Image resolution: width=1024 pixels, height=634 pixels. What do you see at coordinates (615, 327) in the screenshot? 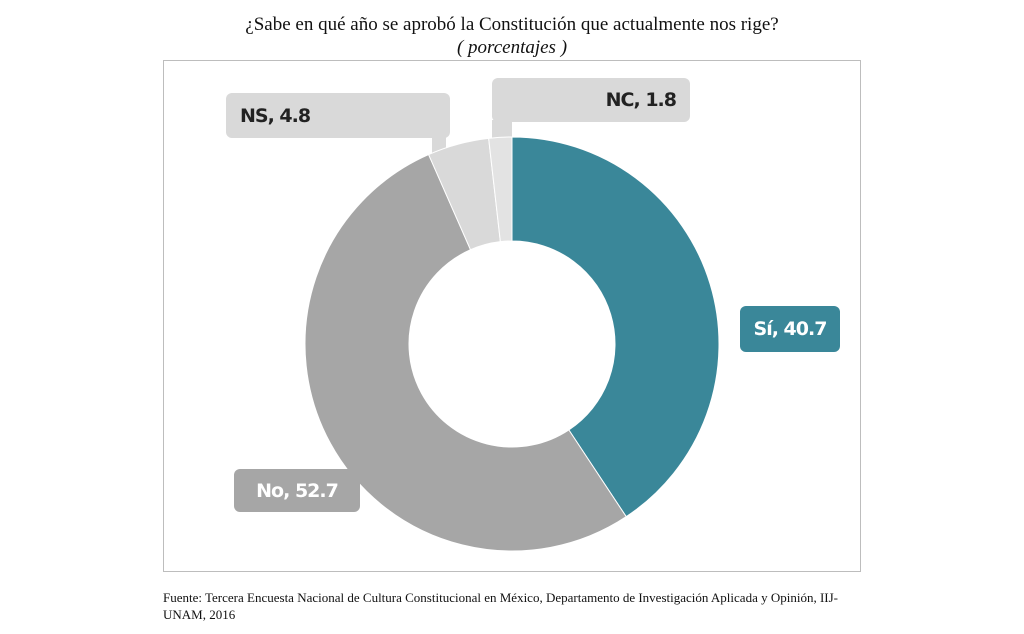
I see `slice-sí` at bounding box center [615, 327].